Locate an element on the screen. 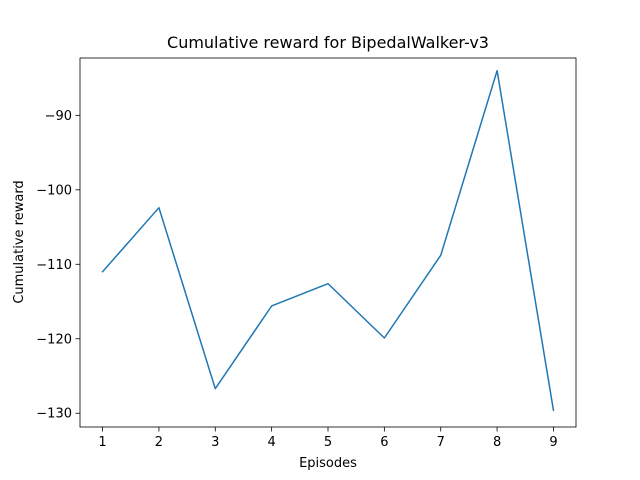 Image resolution: width=640 pixels, height=480 pixels. x-tick-label: 9 is located at coordinates (553, 442).